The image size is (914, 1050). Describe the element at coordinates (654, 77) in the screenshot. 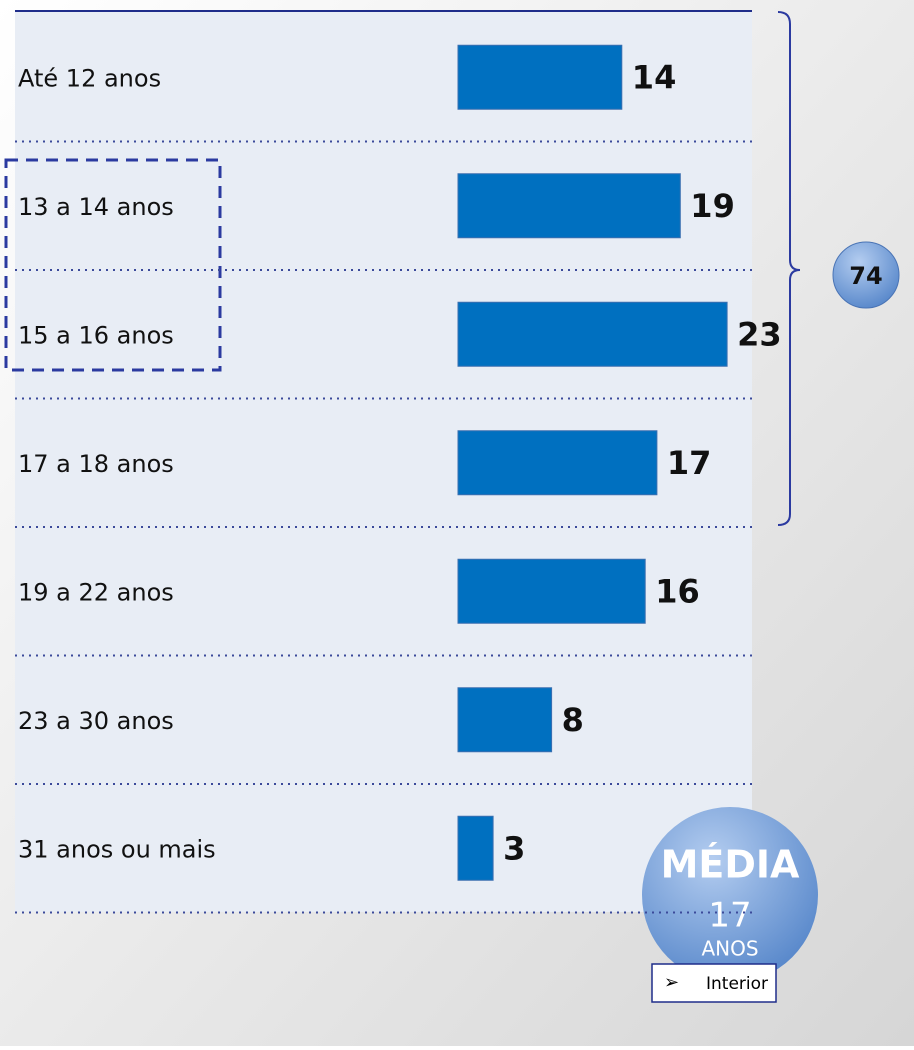

I see `value-label: 14` at that location.